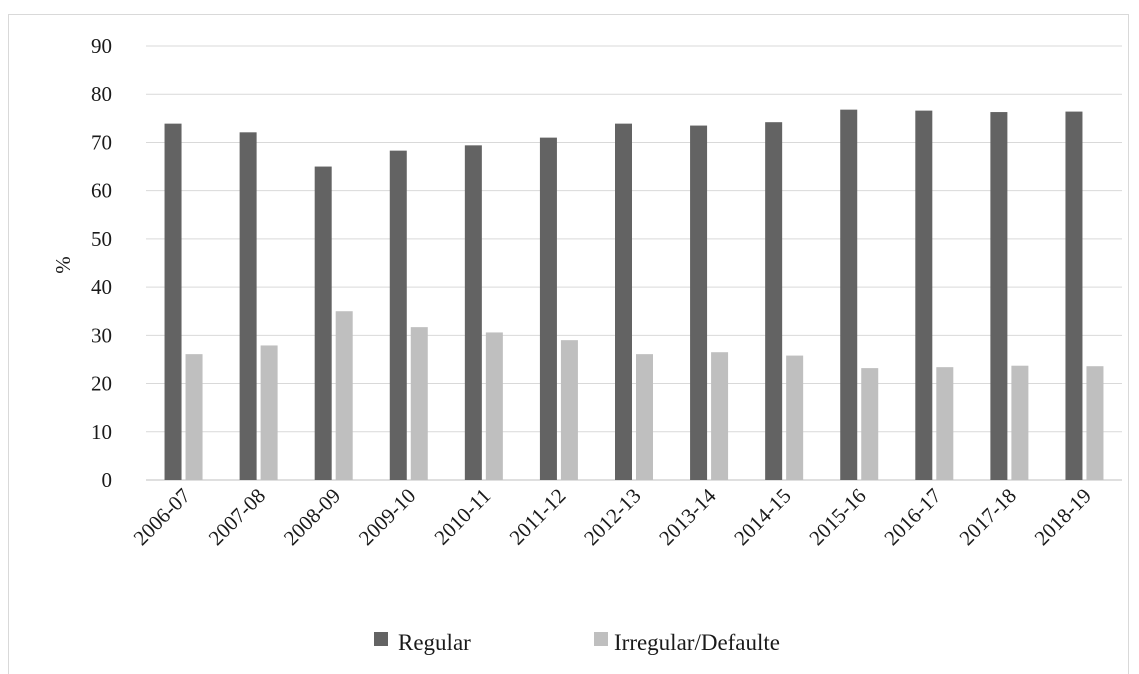 This screenshot has height=674, width=1139. I want to click on y-tick-label: 80, so click(101, 94).